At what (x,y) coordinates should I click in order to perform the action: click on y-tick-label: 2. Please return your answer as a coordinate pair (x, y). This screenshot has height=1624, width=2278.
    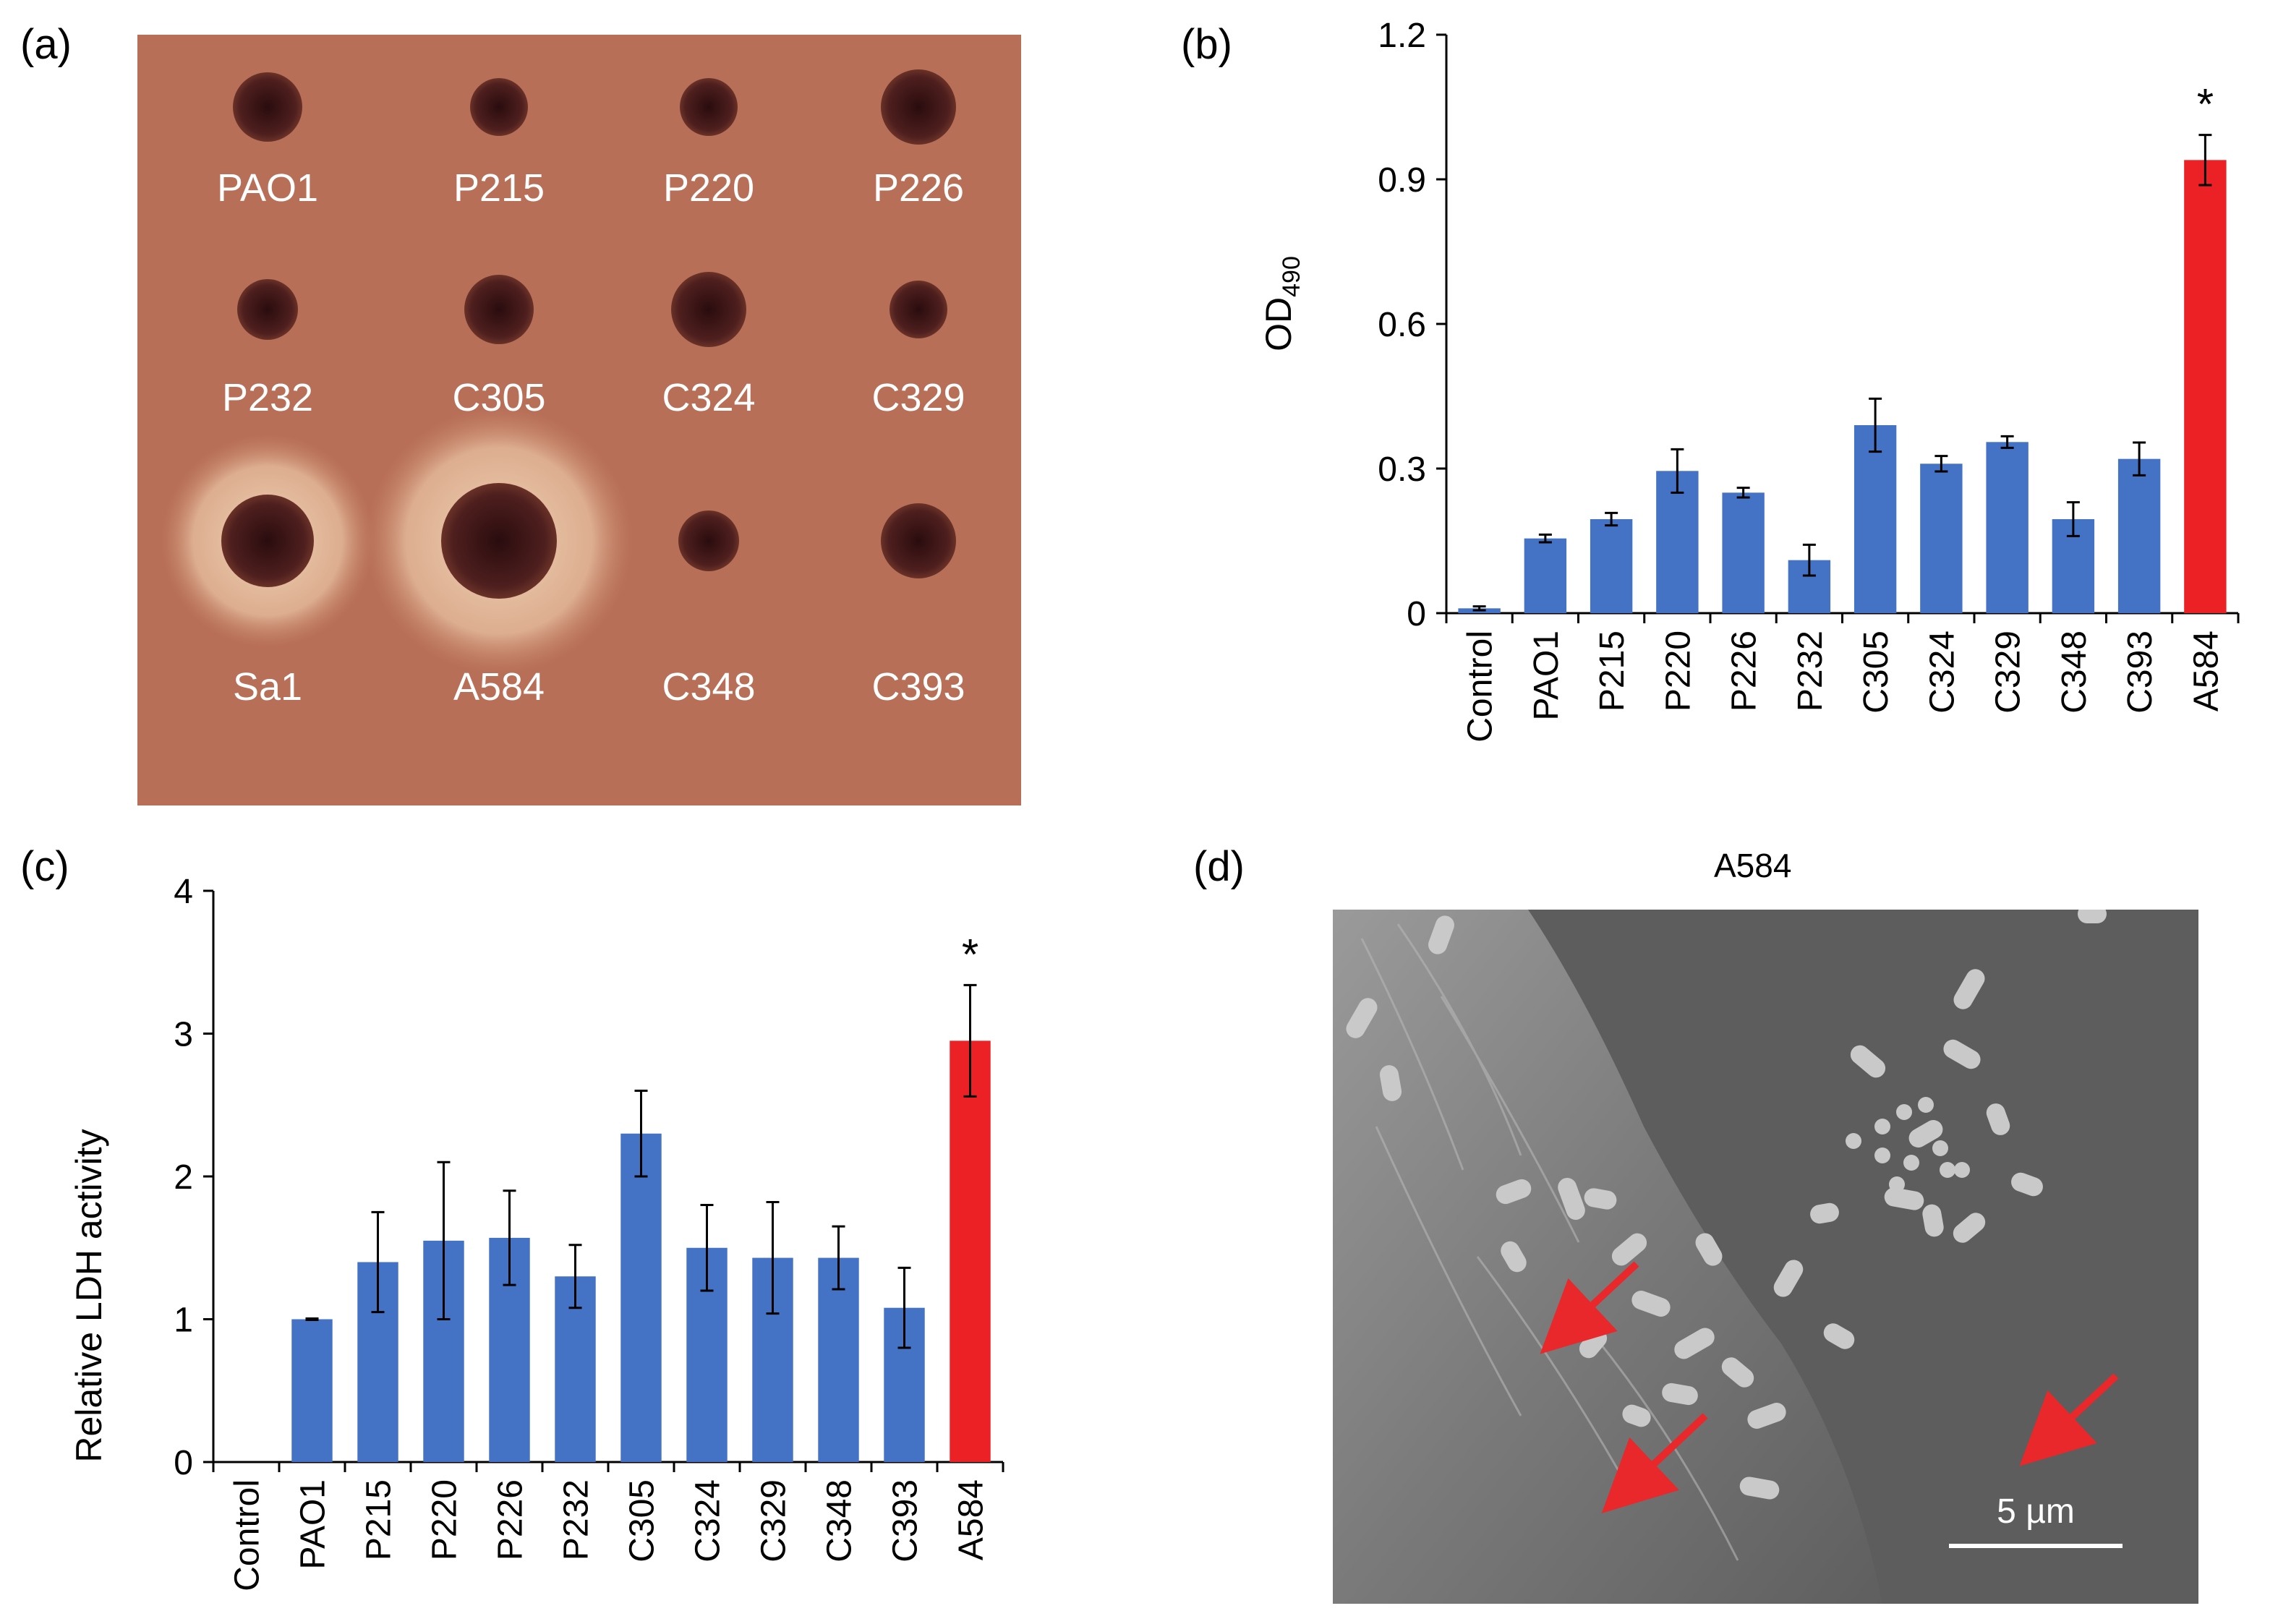
    Looking at the image, I should click on (183, 1177).